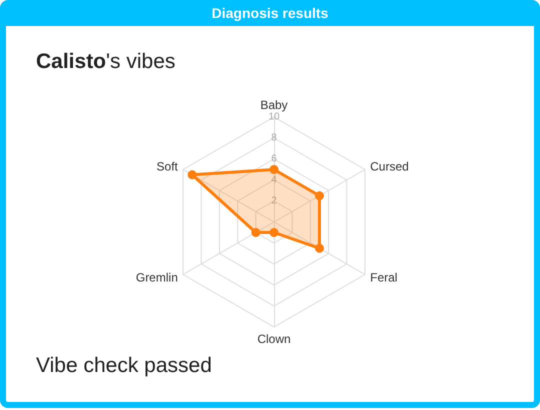 Image resolution: width=540 pixels, height=410 pixels. Describe the element at coordinates (274, 138) in the screenshot. I see `y-tick-label: 8` at that location.